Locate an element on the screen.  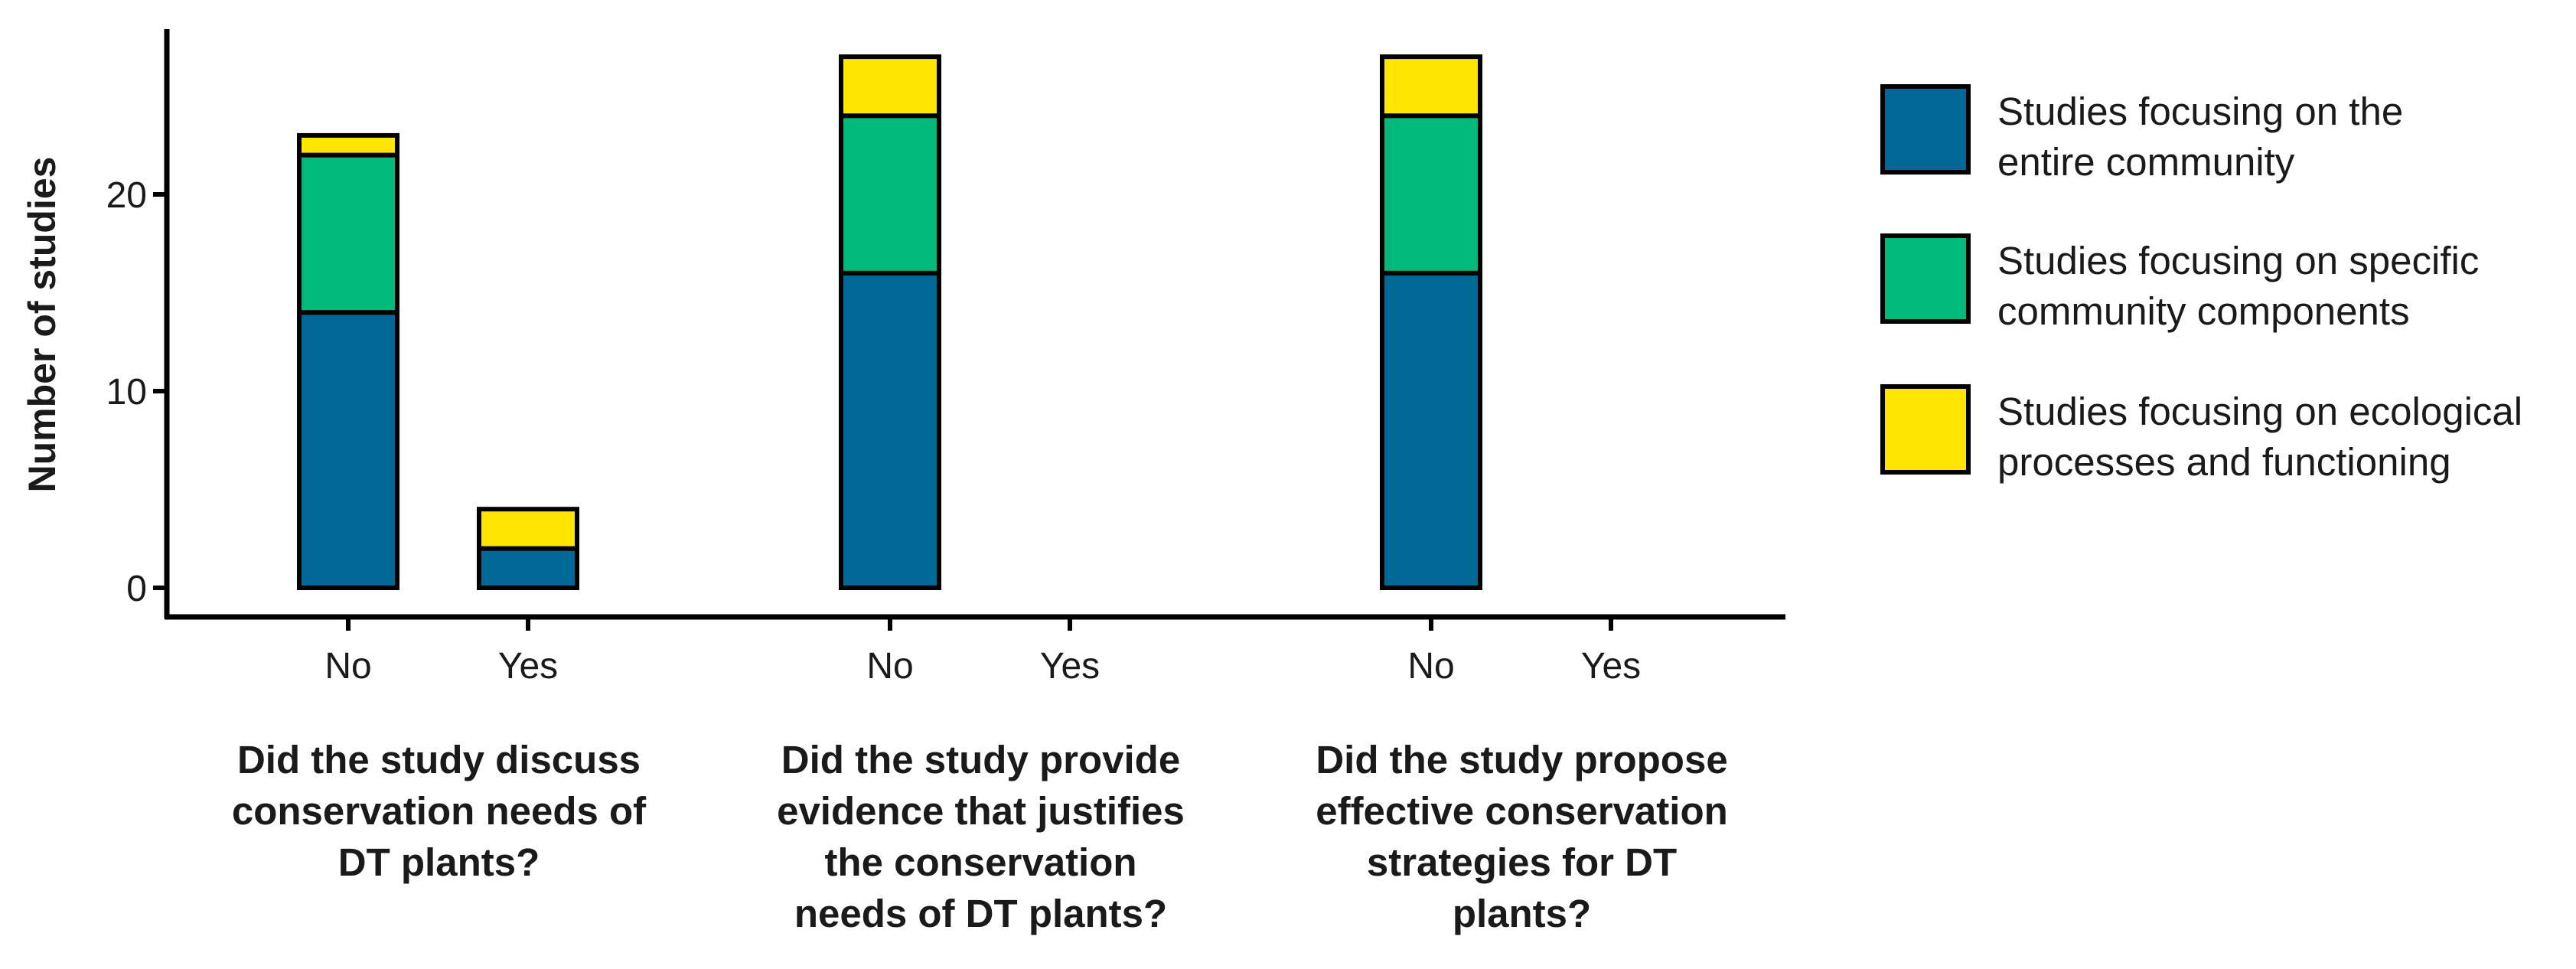
legend-label-line: community components is located at coordinates (2203, 311).